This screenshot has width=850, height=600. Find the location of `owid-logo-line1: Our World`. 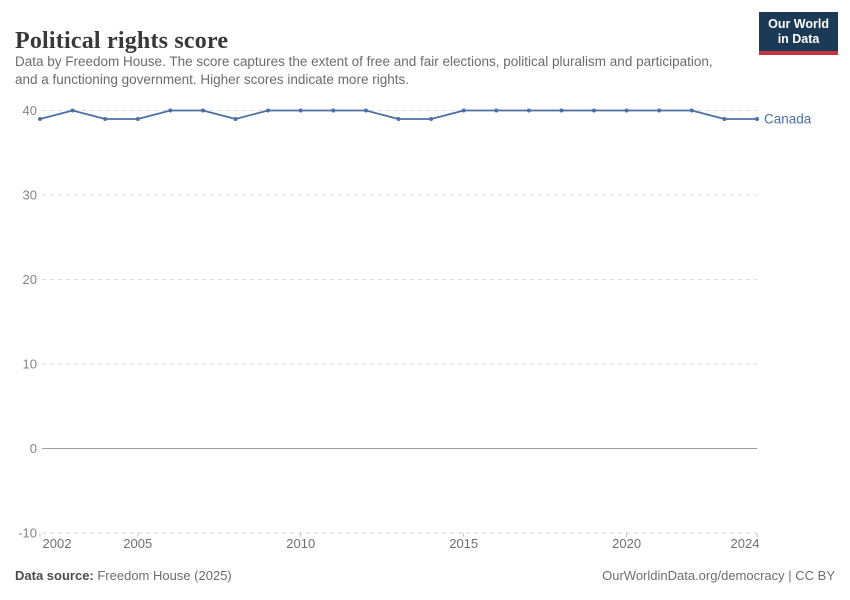

owid-logo-line1: Our World is located at coordinates (798, 24).